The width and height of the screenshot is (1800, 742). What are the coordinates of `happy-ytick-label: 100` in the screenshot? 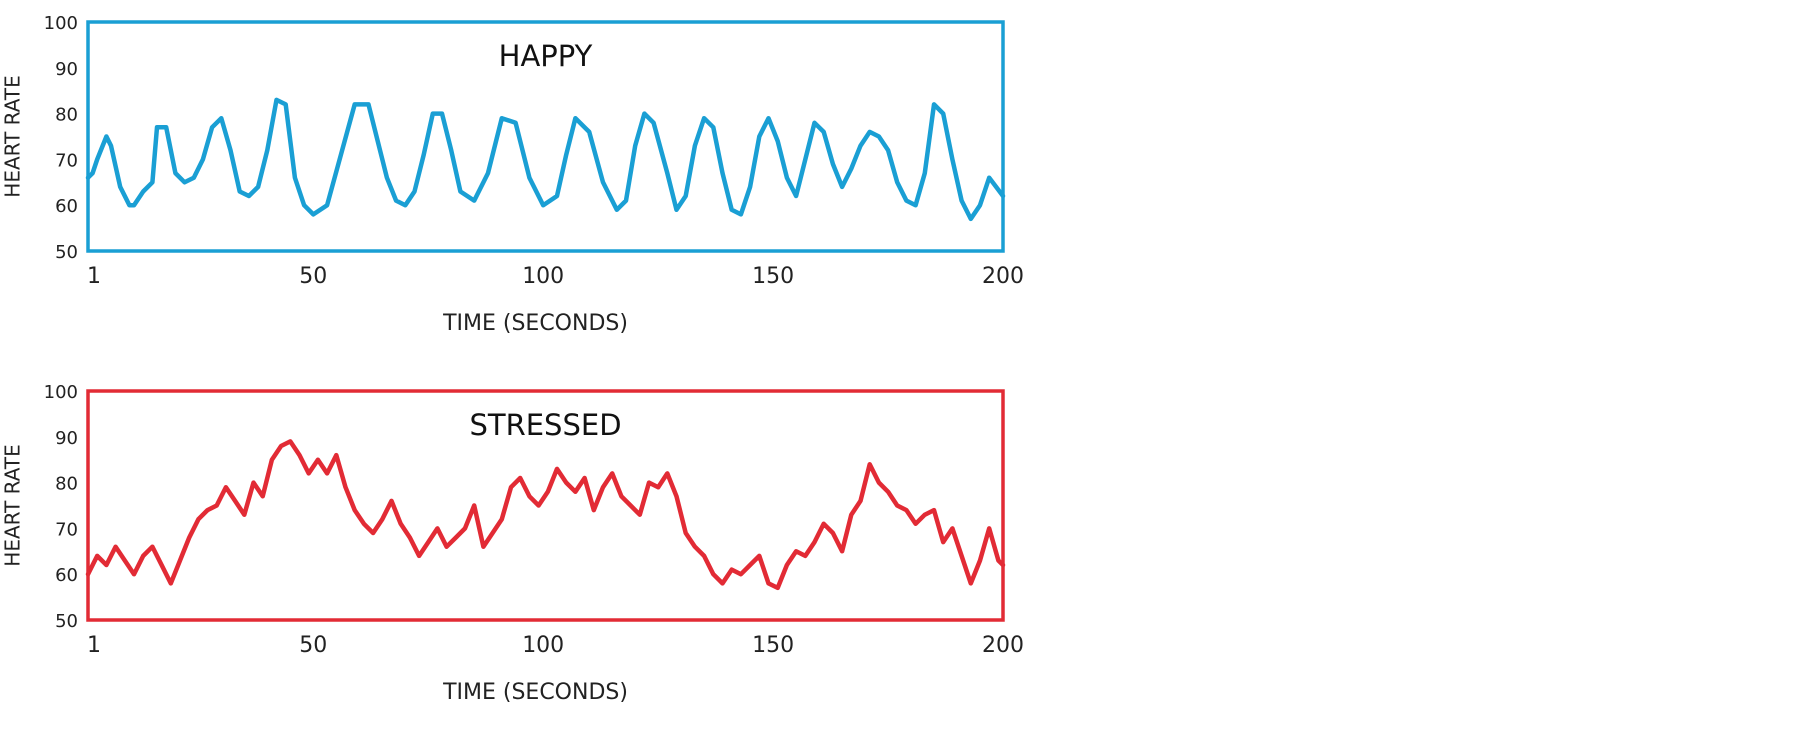 It's located at (61, 23).